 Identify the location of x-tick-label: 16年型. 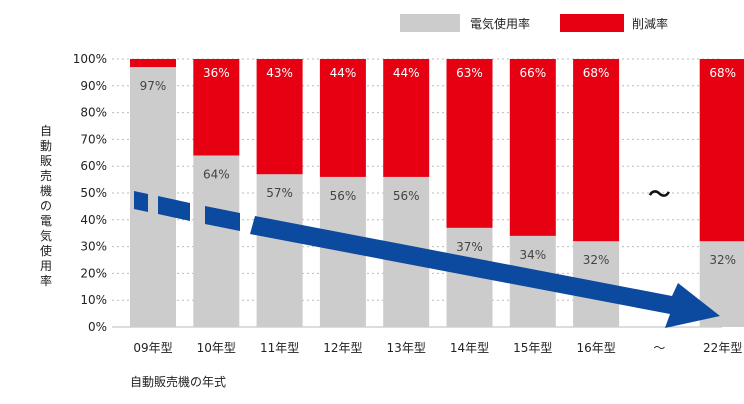
(595, 348).